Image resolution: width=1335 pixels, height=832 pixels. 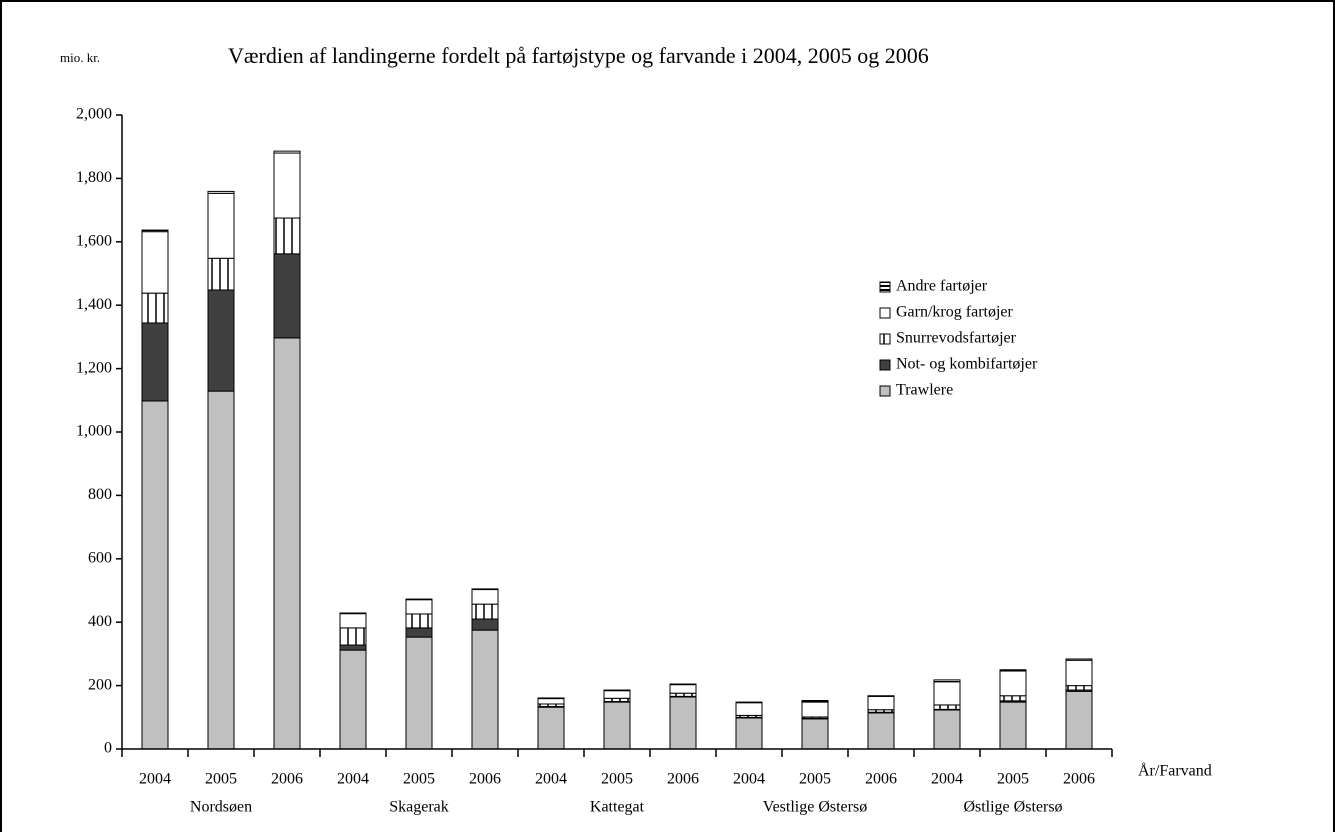 What do you see at coordinates (419, 807) in the screenshot?
I see `group-label: Skagerak` at bounding box center [419, 807].